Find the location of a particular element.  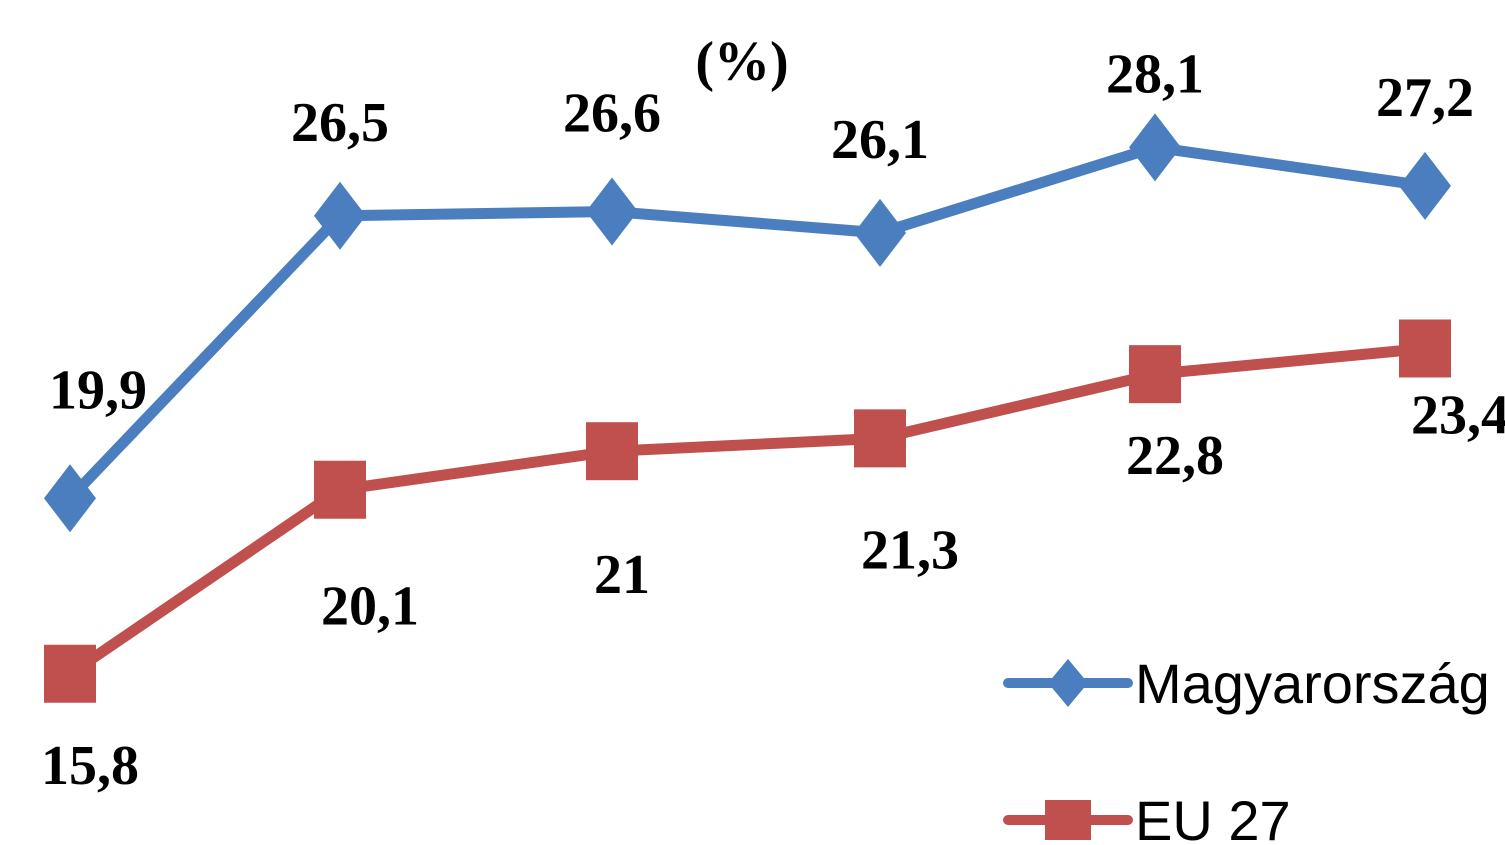

data-label-magyarorszag-6: 27,2 is located at coordinates (1425, 98).